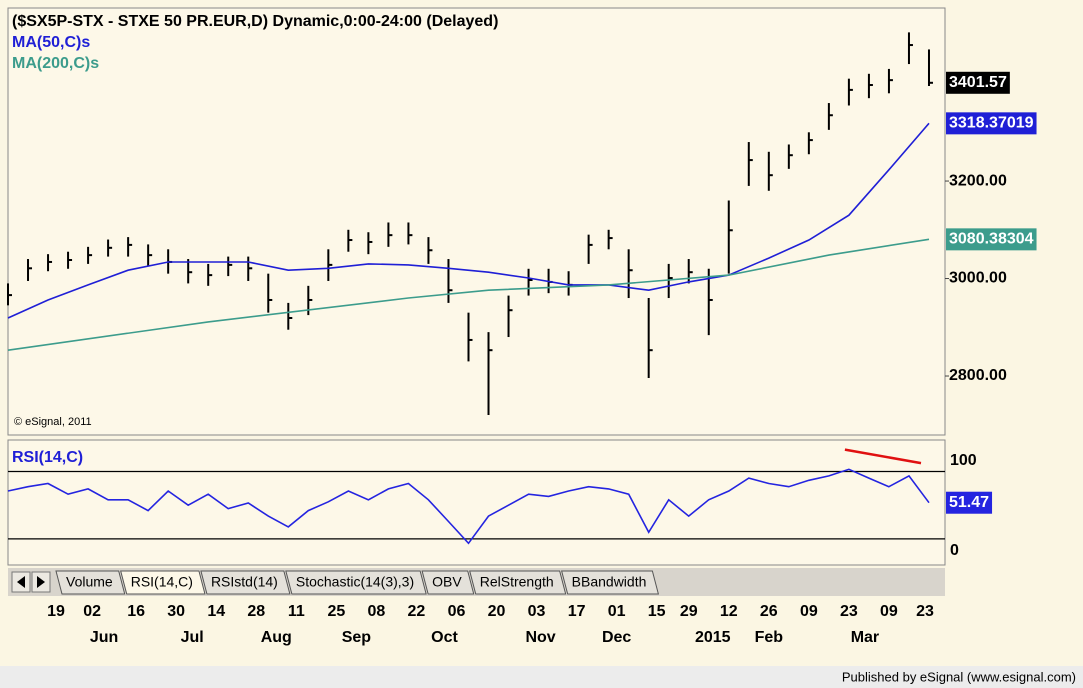 This screenshot has height=688, width=1083. What do you see at coordinates (104, 637) in the screenshot?
I see `month-label: Jun` at bounding box center [104, 637].